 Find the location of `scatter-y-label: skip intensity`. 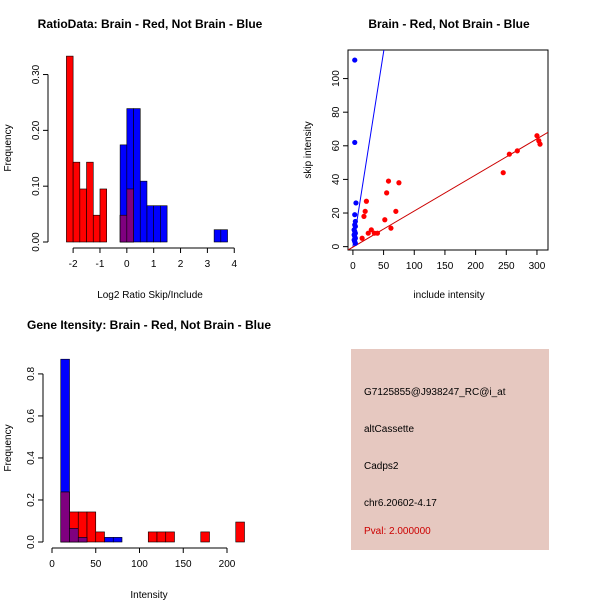

scatter-y-label: skip intensity is located at coordinates (308, 149).